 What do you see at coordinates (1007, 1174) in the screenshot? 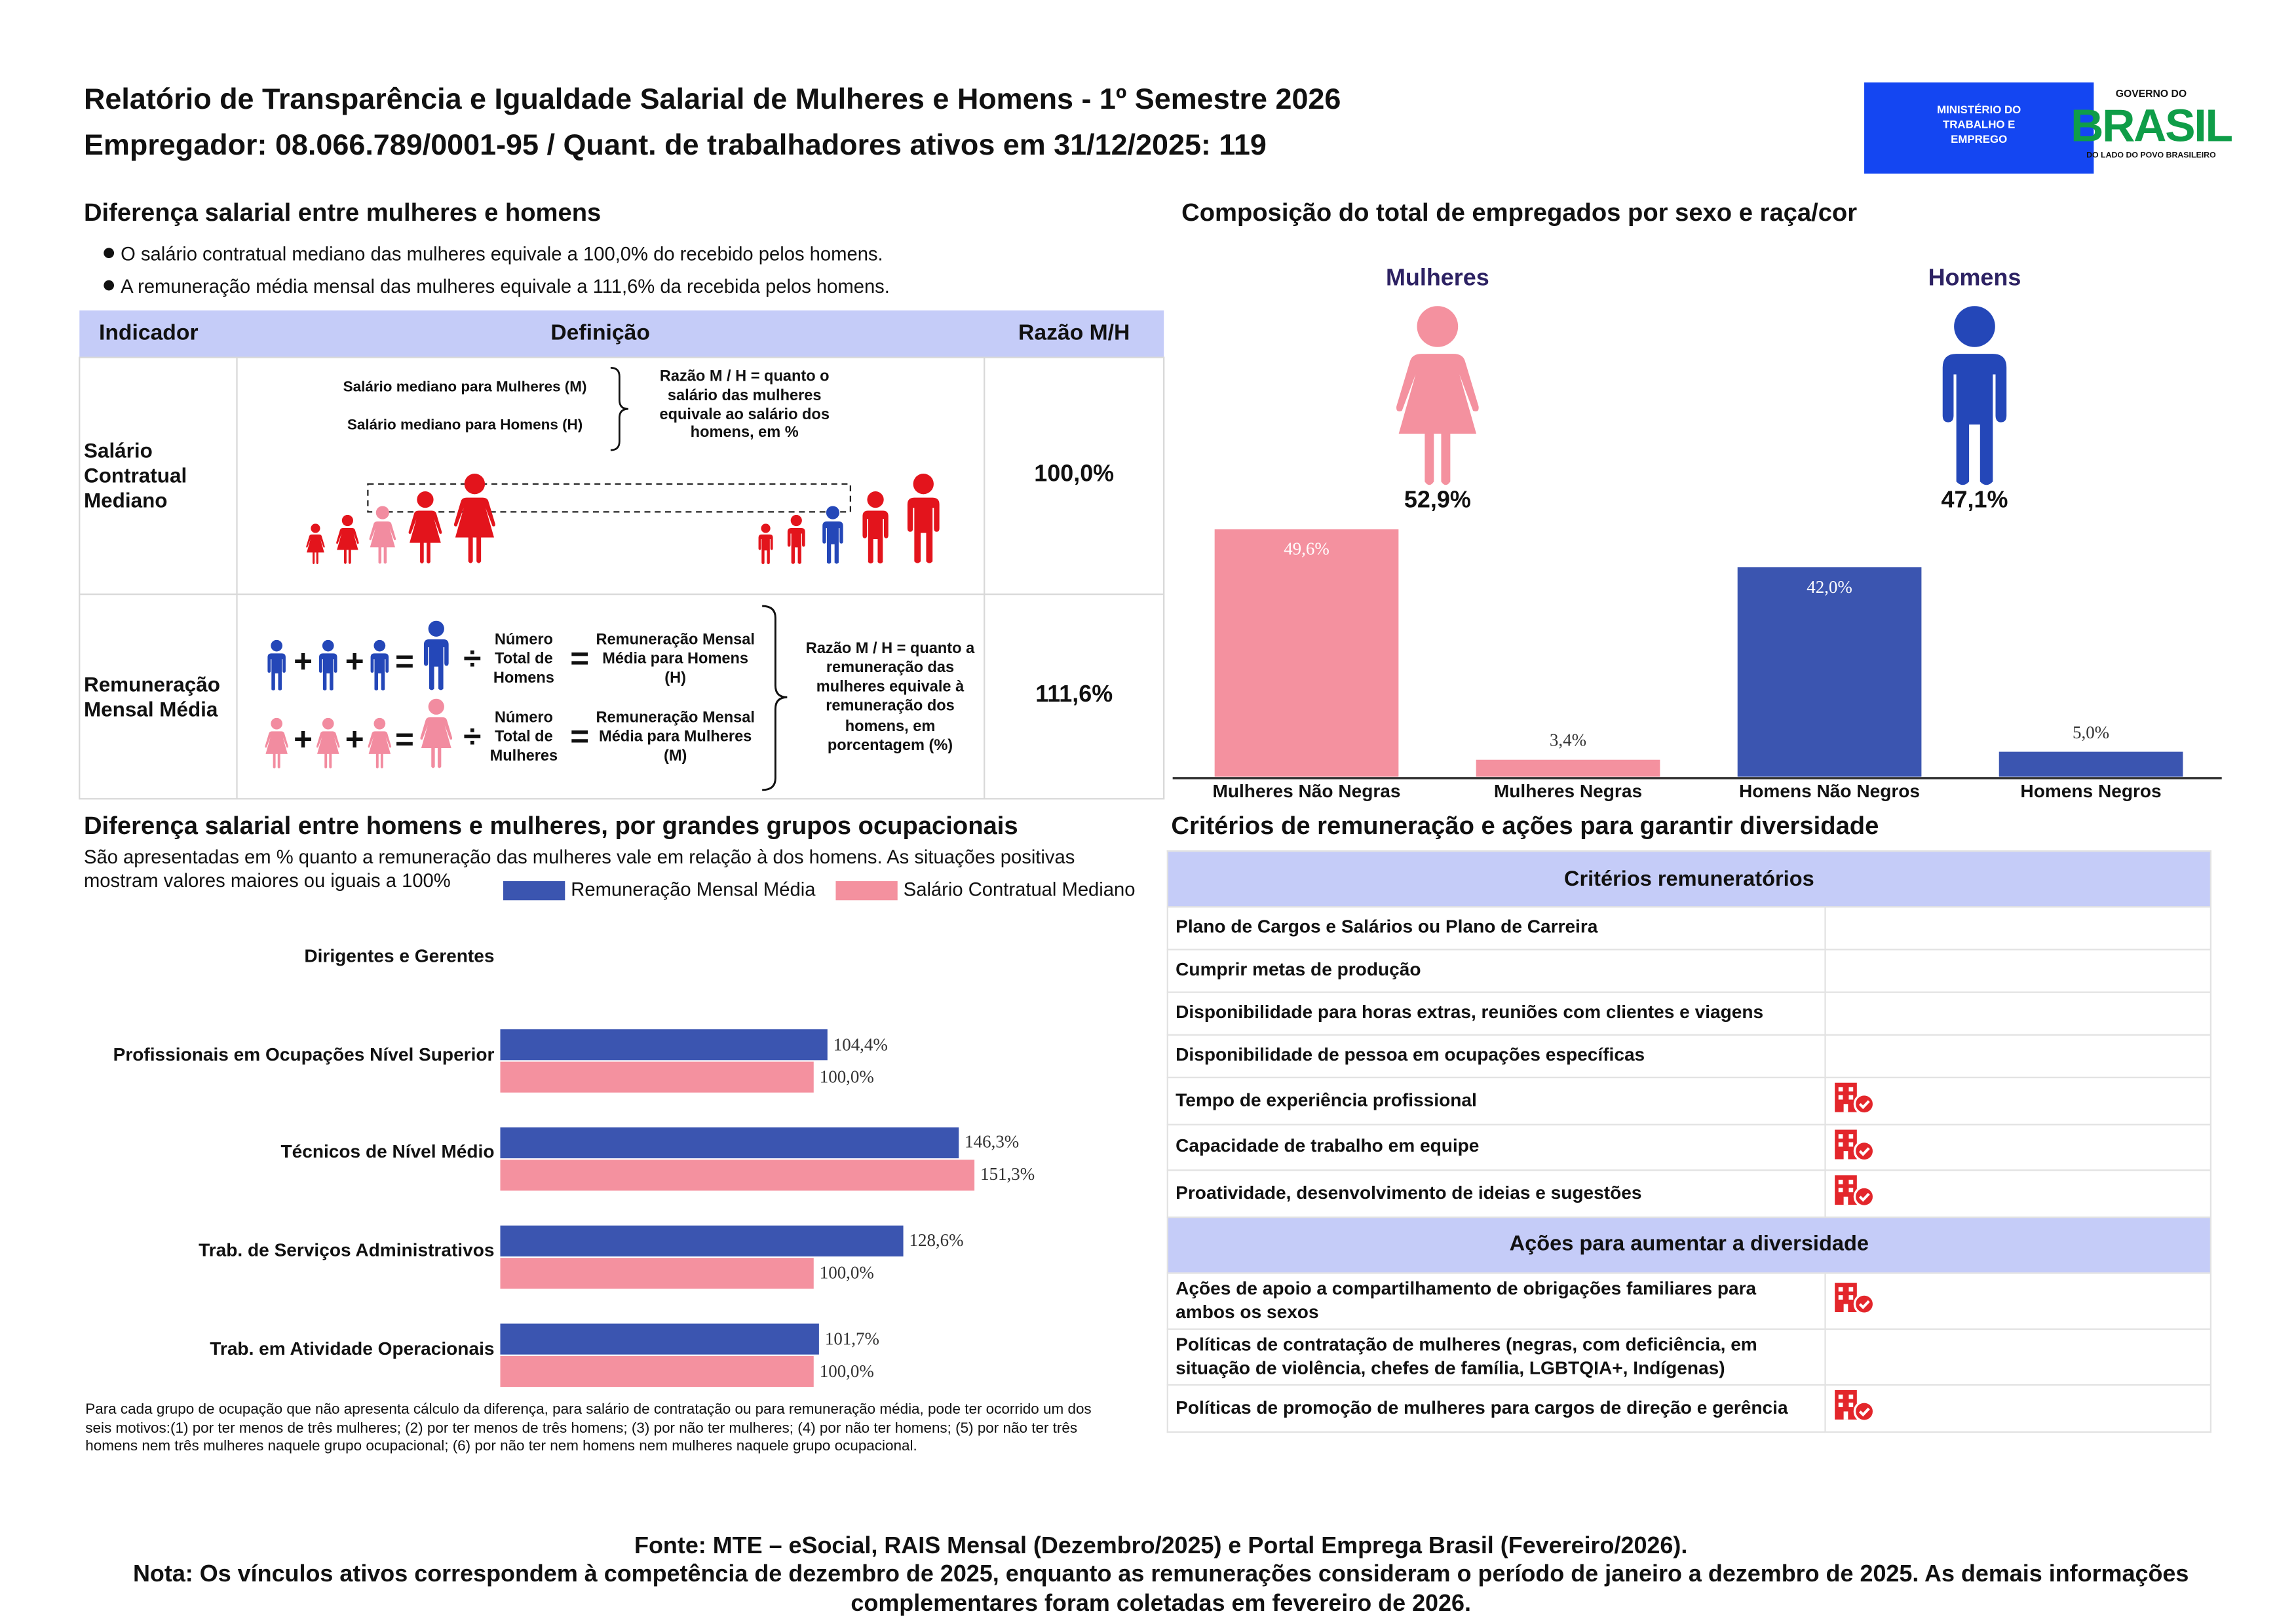
I see `value-label: 151,3%` at bounding box center [1007, 1174].